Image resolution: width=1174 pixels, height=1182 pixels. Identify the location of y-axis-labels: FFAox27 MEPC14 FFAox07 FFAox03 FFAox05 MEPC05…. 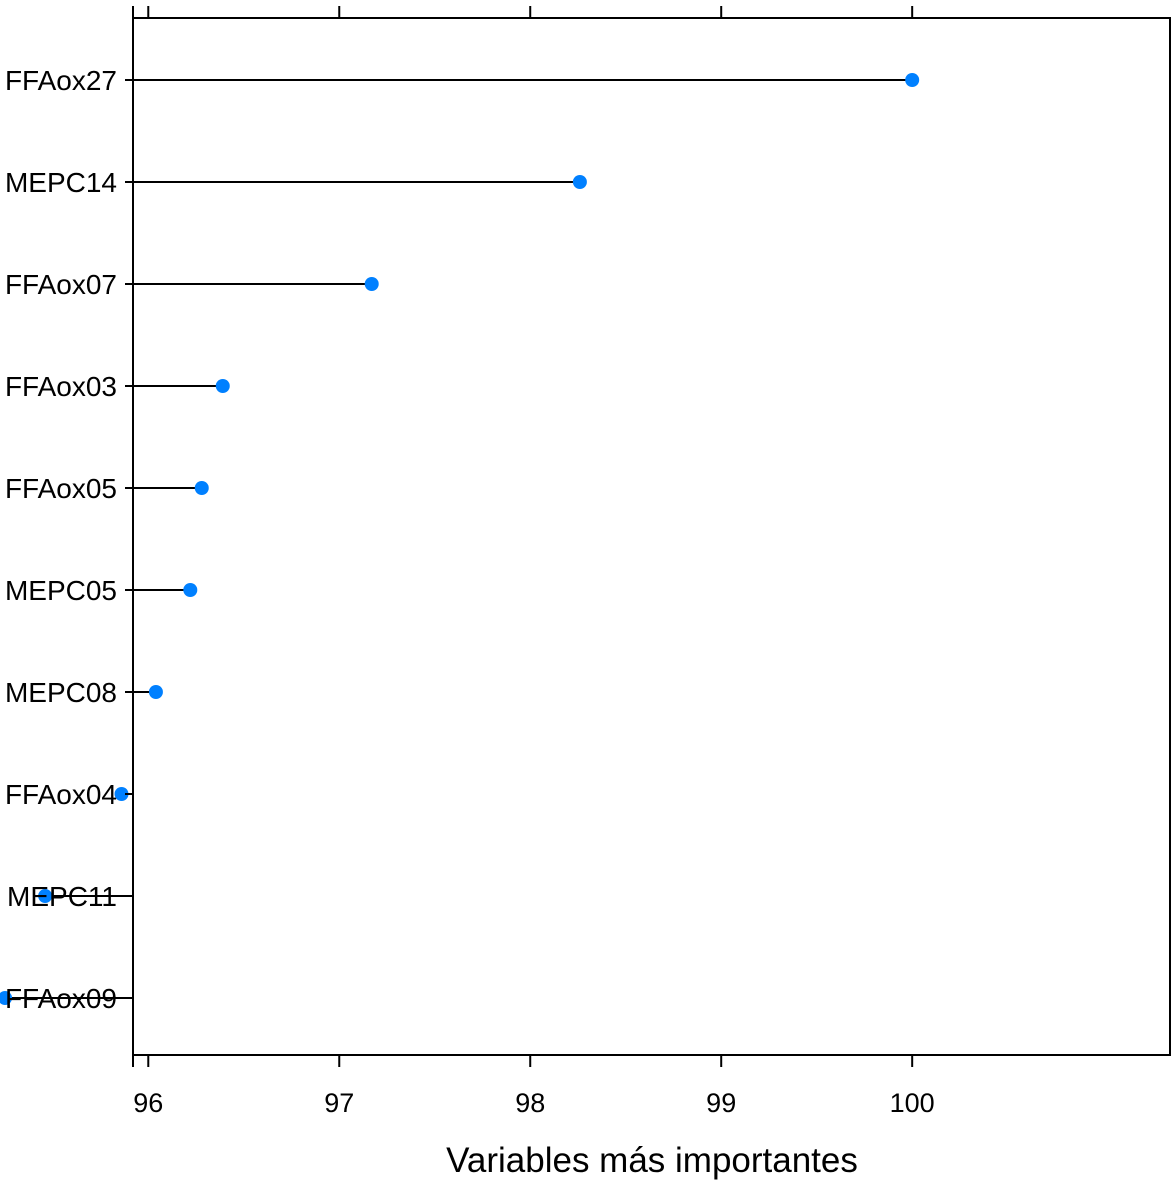
(61, 539).